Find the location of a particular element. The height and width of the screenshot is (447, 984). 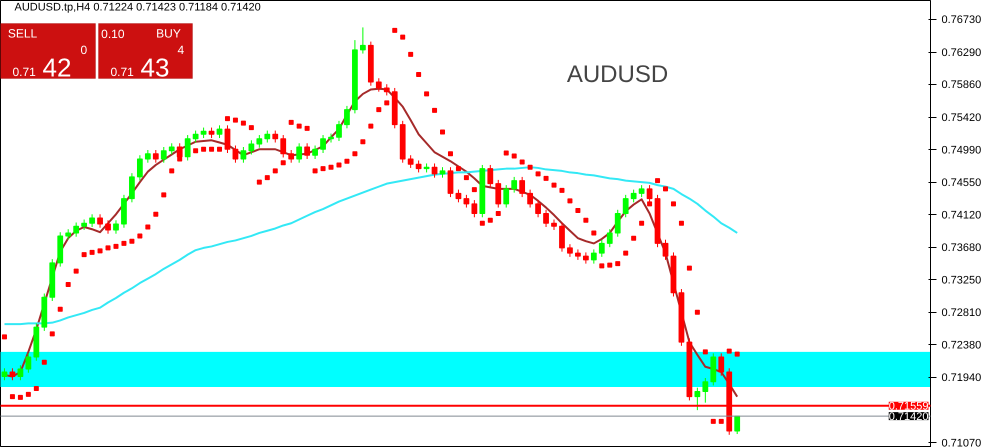

y-tick-label: 0.72810 is located at coordinates (962, 313).